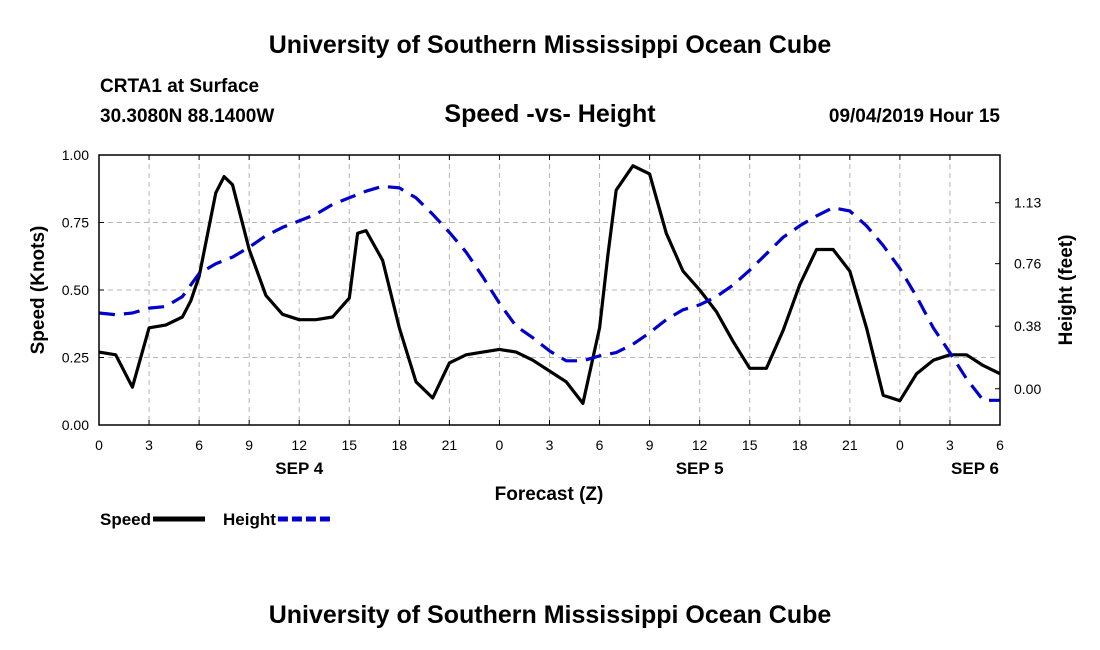  What do you see at coordinates (700, 468) in the screenshot?
I see `day-label: SEP 5` at bounding box center [700, 468].